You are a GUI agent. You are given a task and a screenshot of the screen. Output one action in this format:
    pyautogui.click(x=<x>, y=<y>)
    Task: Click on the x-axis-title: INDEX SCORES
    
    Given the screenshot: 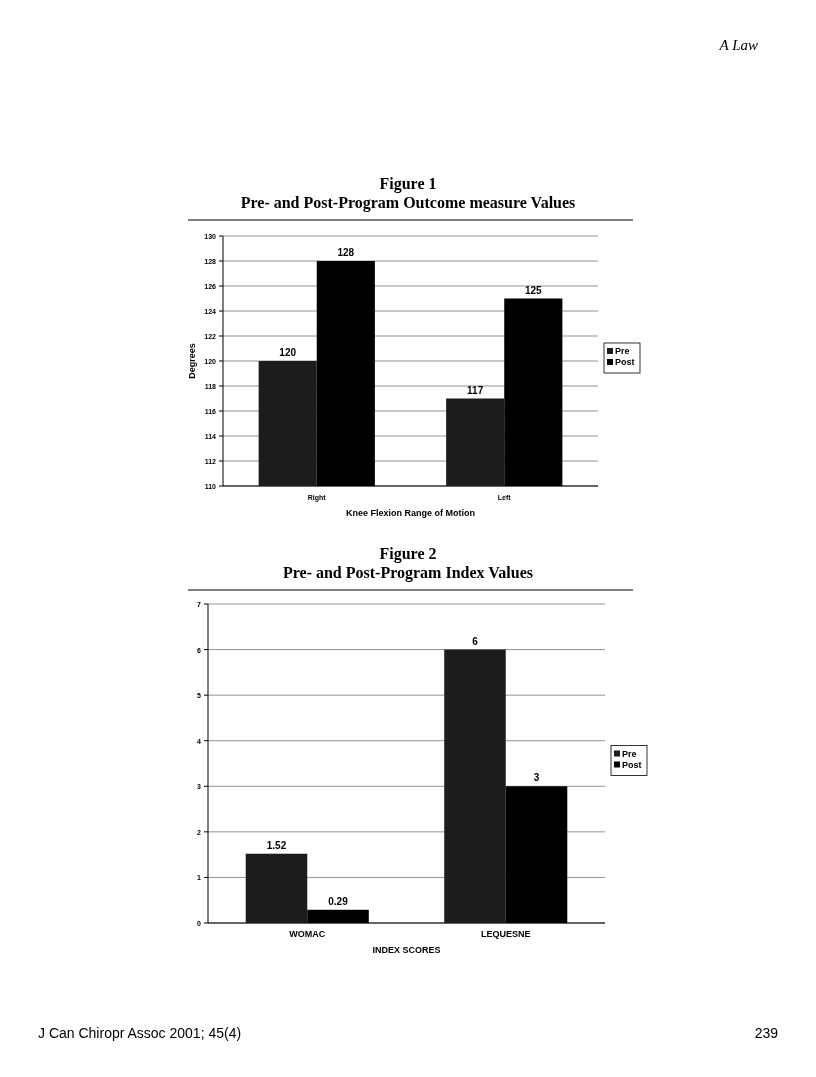 What is the action you would take?
    pyautogui.click(x=406, y=950)
    